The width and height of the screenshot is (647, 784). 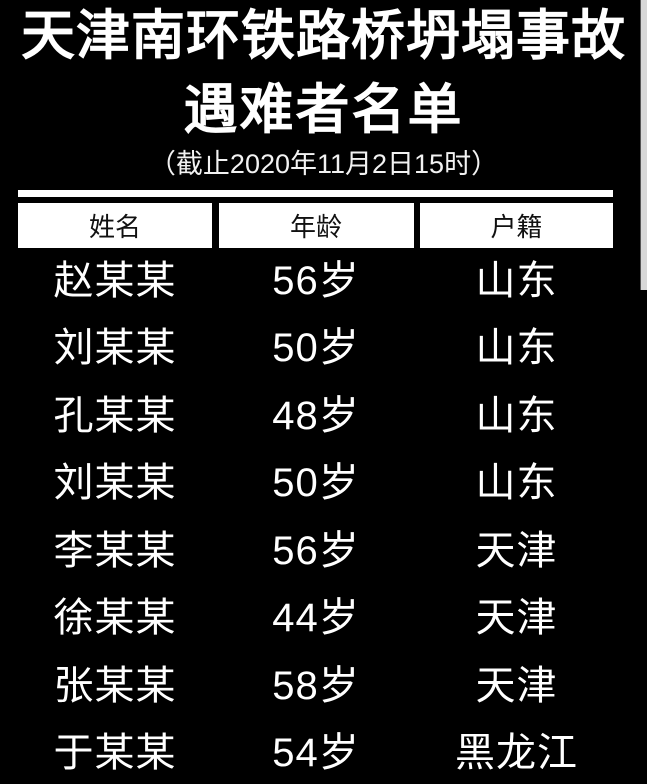 I want to click on cell-name: 于某某, so click(x=115, y=753).